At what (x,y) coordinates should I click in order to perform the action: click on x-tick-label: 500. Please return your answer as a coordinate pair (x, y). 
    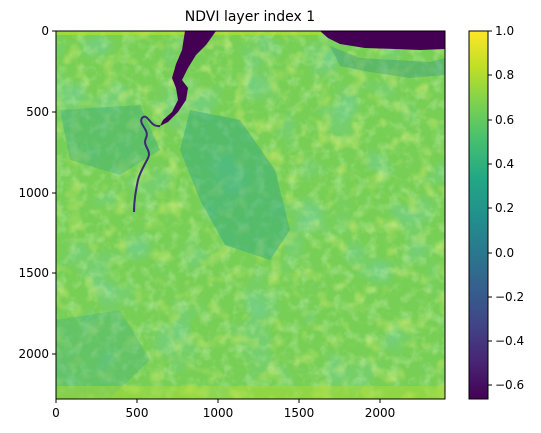
    Looking at the image, I should click on (137, 413).